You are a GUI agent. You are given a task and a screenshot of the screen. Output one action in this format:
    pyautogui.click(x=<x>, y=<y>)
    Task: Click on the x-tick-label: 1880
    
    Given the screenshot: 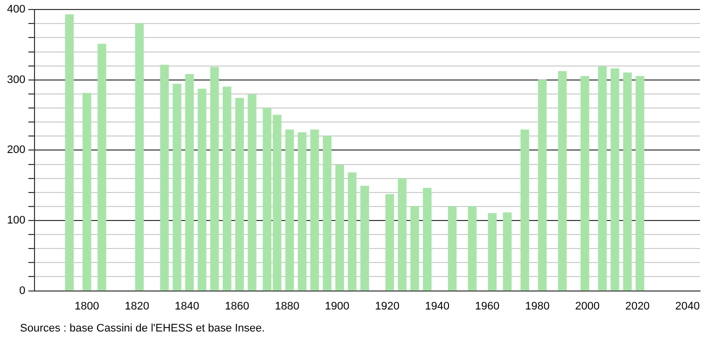 What is the action you would take?
    pyautogui.click(x=287, y=306)
    